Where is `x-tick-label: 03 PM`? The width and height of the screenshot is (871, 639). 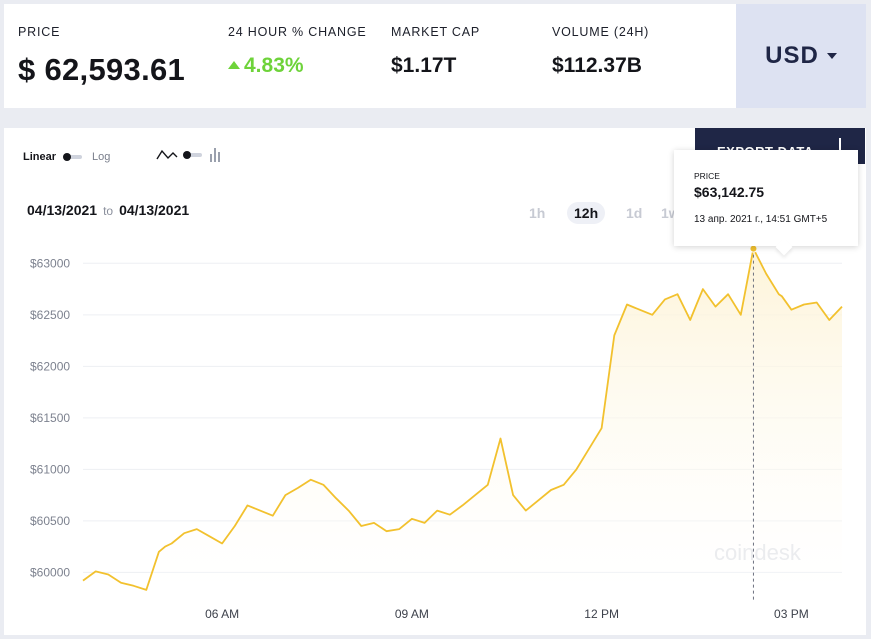
x-tick-label: 03 PM is located at coordinates (791, 614).